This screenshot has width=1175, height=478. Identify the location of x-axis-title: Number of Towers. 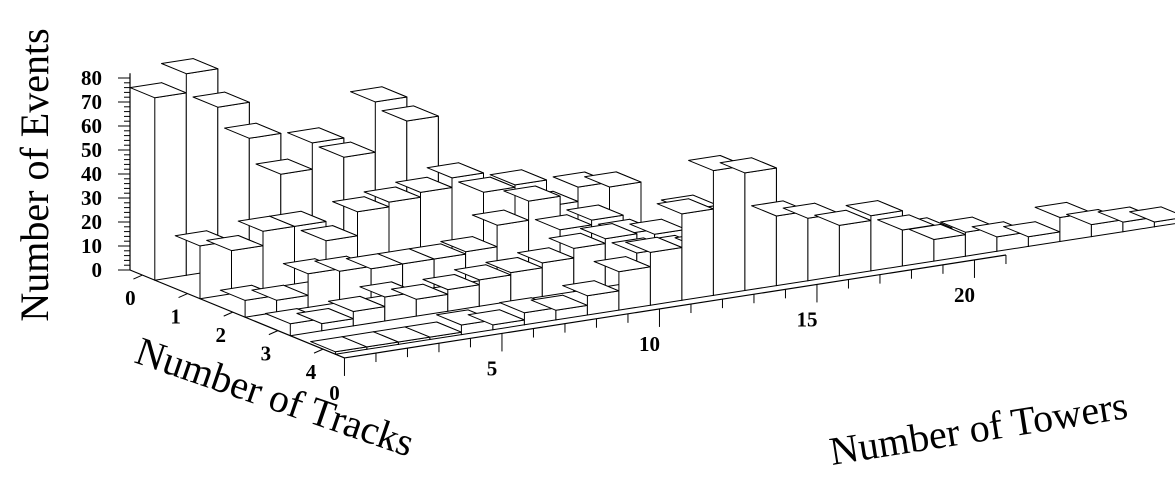
(978, 427).